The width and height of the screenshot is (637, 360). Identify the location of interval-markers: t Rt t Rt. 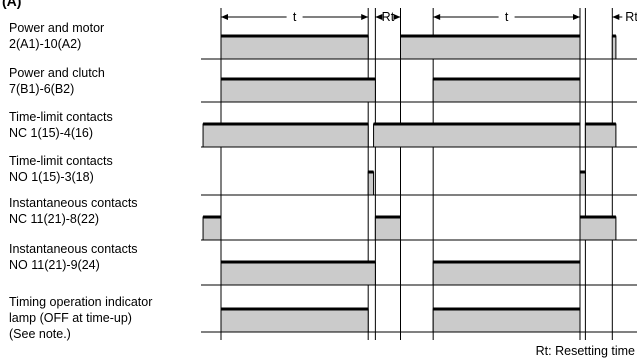
(429, 17).